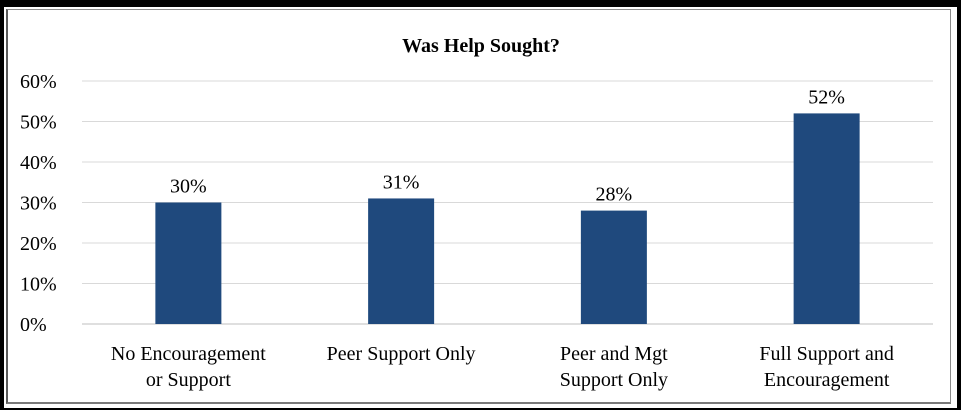 This screenshot has height=410, width=961. I want to click on y-tick-label: 50%, so click(38, 123).